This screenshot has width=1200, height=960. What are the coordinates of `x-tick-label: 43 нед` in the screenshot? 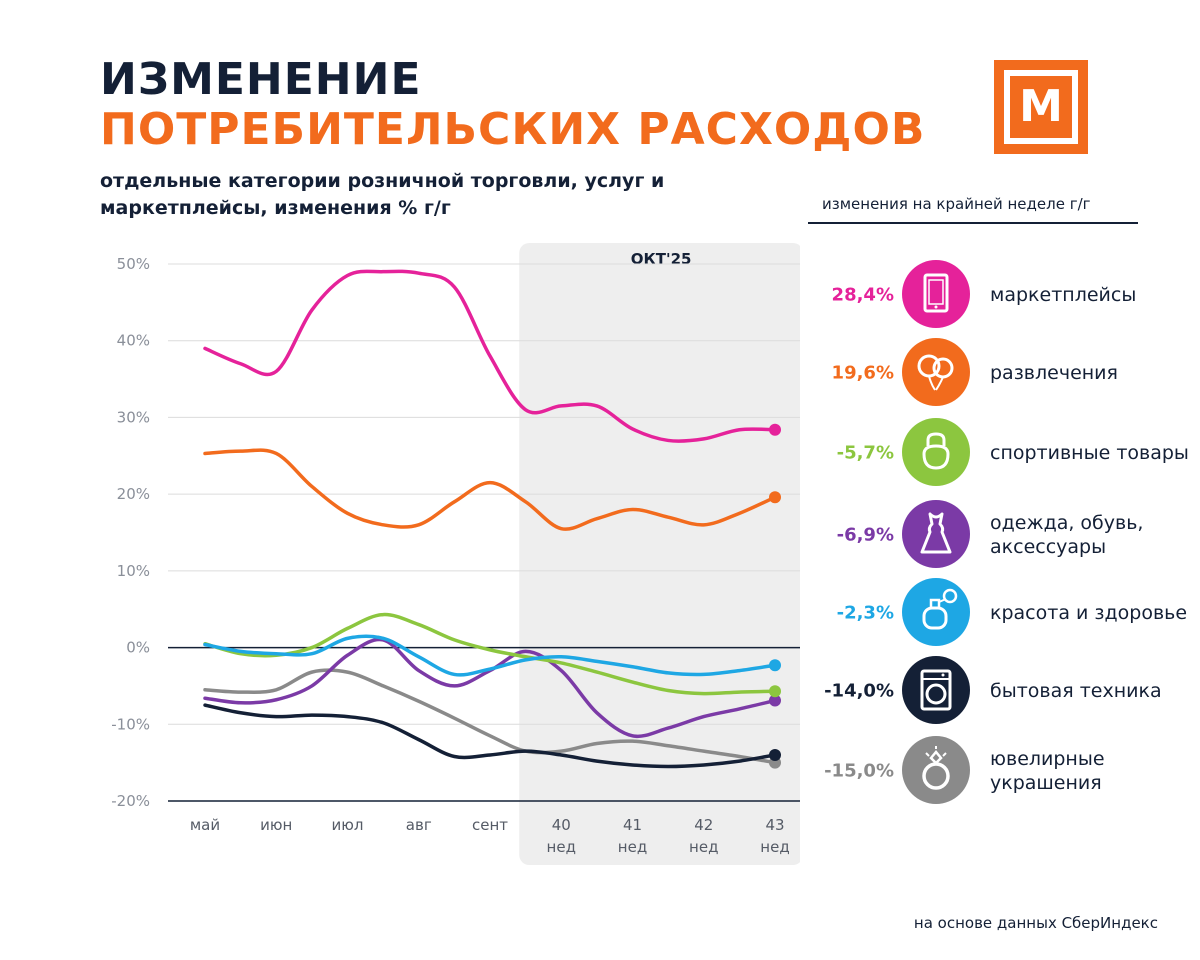 It's located at (774, 836).